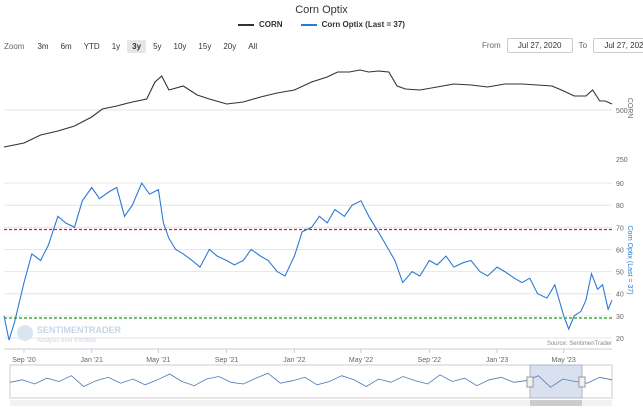  I want to click on to-label: To, so click(583, 45).